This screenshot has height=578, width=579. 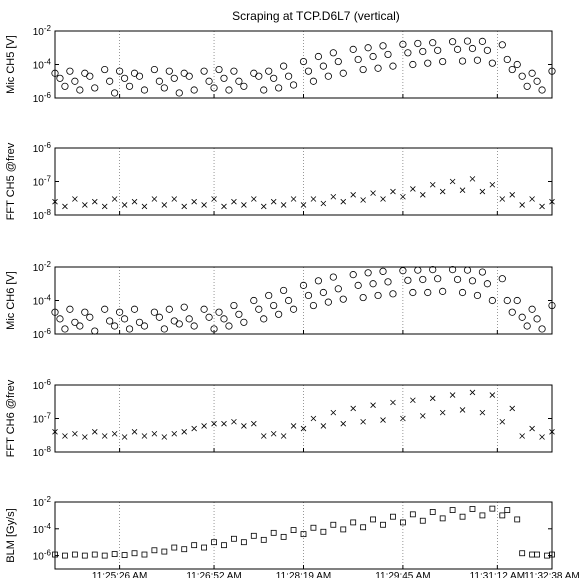 I want to click on panel-4: 10⁻⁸ 10⁻⁷ 10⁻⁶ FFT CH6 @frev, so click(x=280, y=418).